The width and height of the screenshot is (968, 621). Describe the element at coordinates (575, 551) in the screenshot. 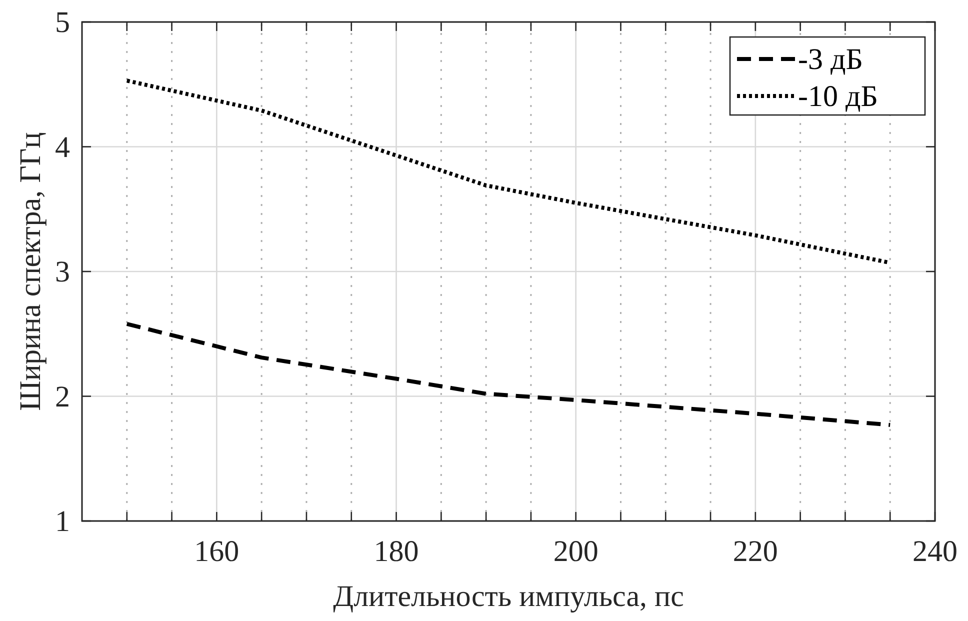

I see `x-tick-label: 200` at that location.